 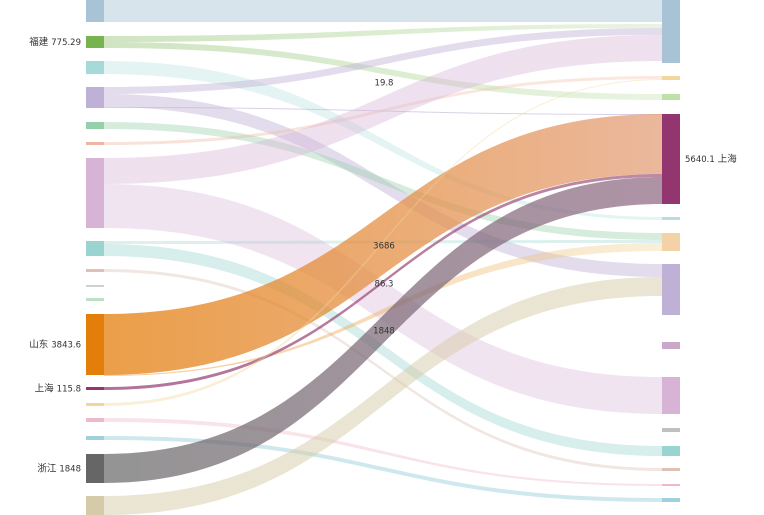 I want to click on left-node-label: 山东 3843.6, so click(x=55, y=344).